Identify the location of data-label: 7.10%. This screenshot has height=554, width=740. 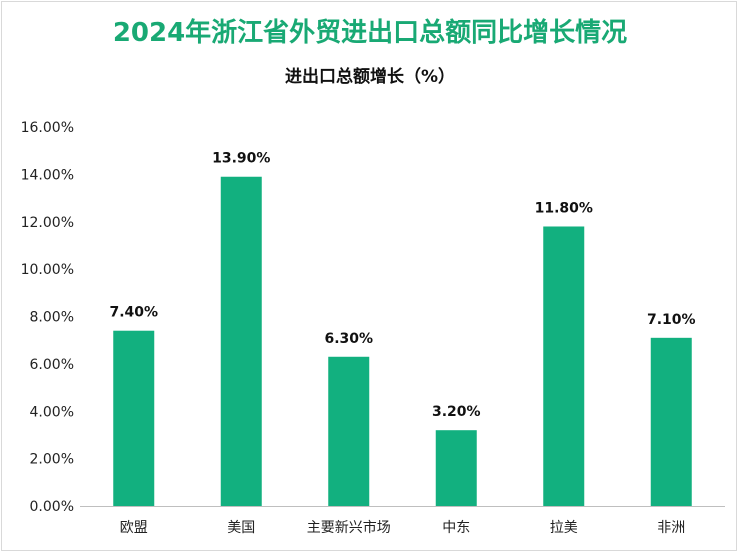
(671, 320).